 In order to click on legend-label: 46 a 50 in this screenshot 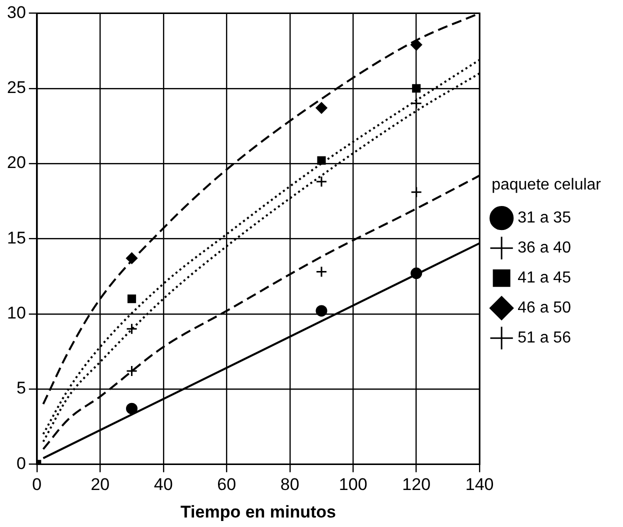, I will do `click(545, 308)`.